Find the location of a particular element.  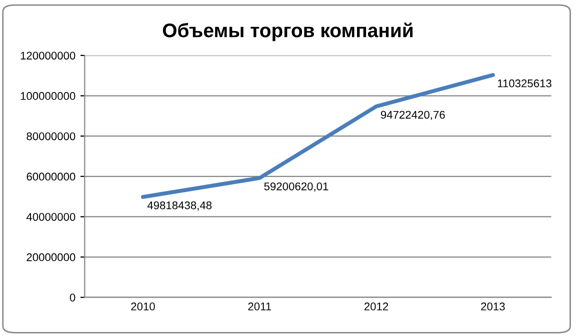

x-tick-label: 2013 is located at coordinates (493, 306).